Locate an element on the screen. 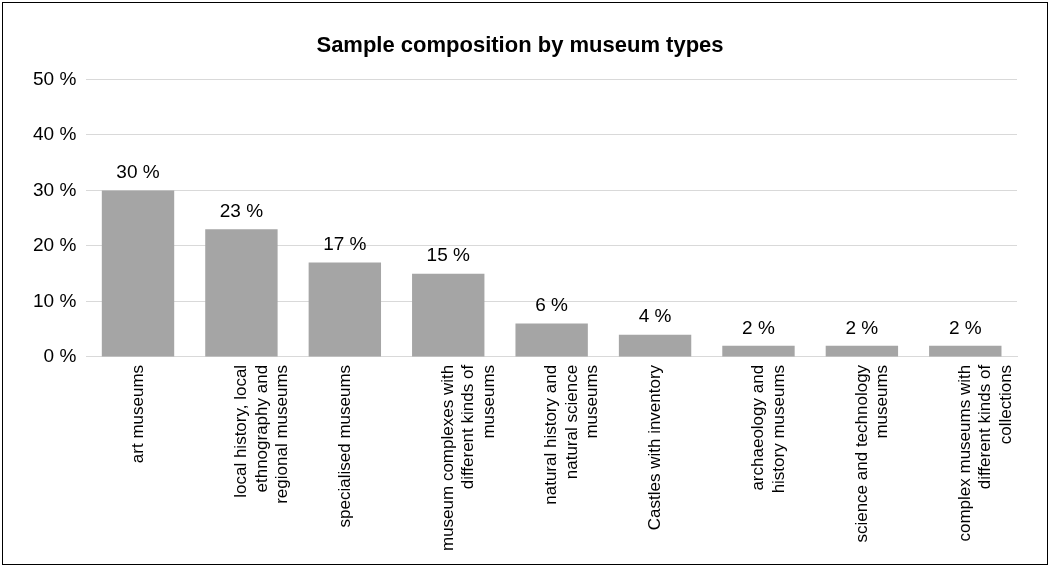 Image resolution: width=1052 pixels, height=569 pixels. y-tick-label: 0 % is located at coordinates (60, 356).